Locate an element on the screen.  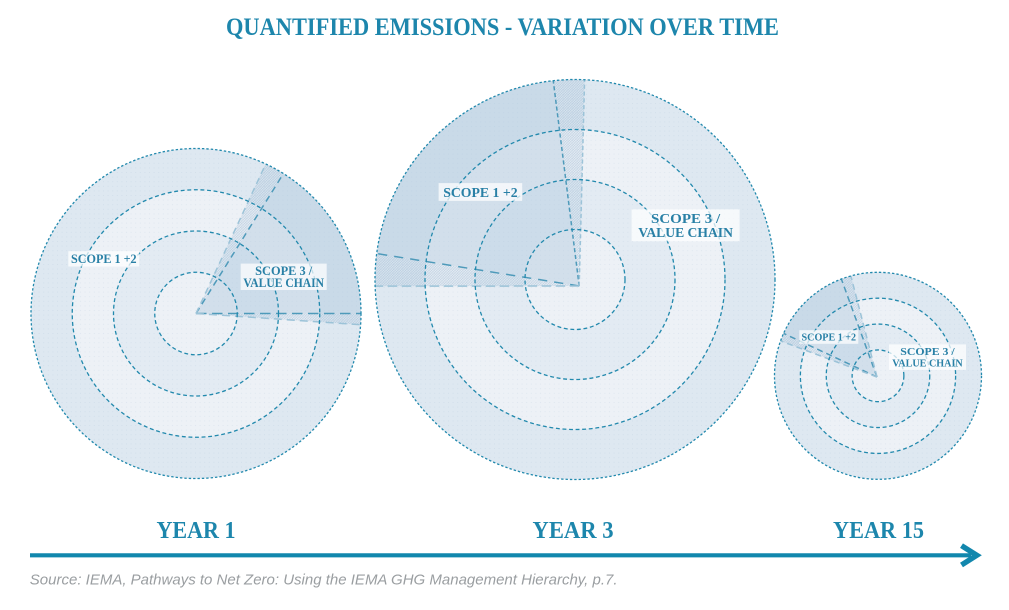
svg-text: YEAR 3 is located at coordinates (573, 531).